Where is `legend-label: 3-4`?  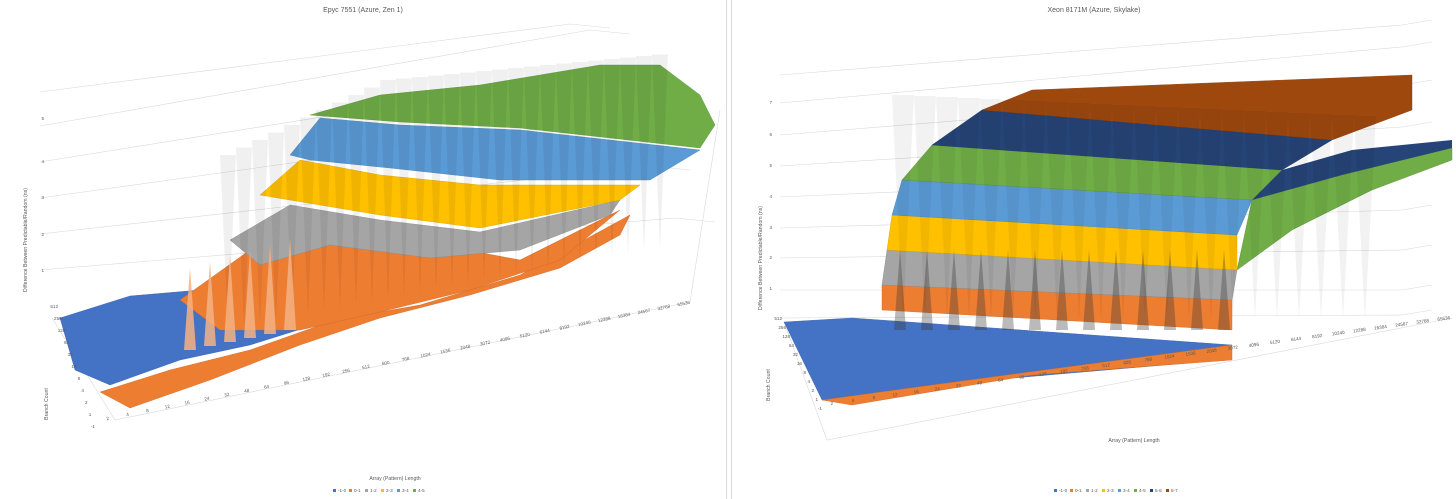
legend-label: 3-4 is located at coordinates (405, 490).